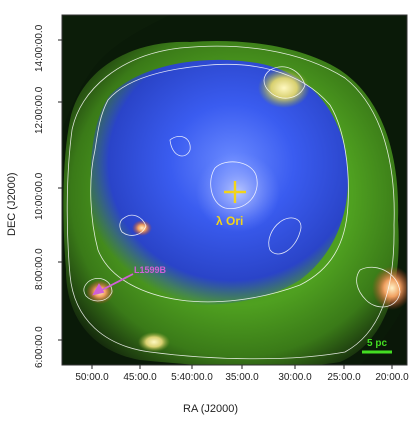 The image size is (416, 422). I want to click on x-tick-35: 35:00.0, so click(242, 377).